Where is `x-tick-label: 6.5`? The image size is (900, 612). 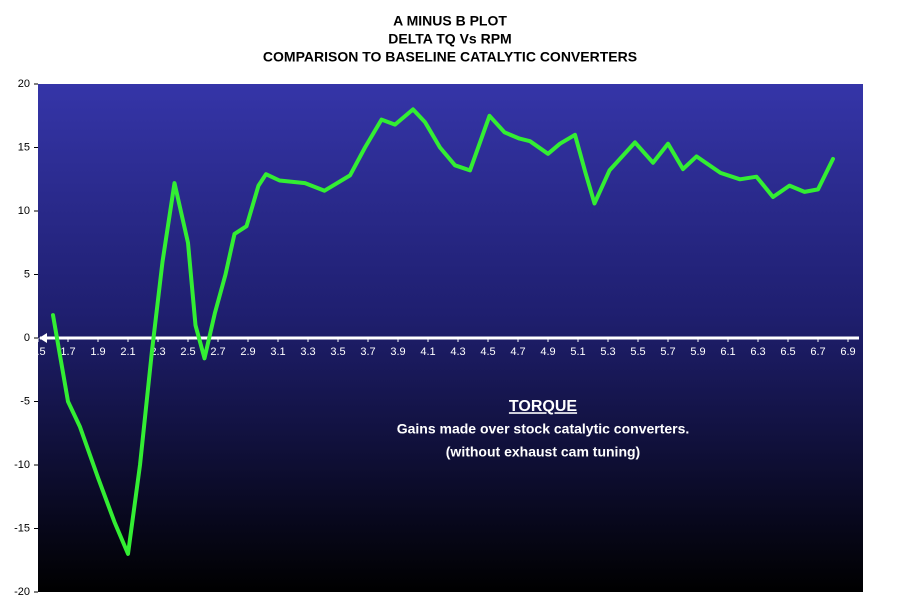
x-tick-label: 6.5 is located at coordinates (787, 352).